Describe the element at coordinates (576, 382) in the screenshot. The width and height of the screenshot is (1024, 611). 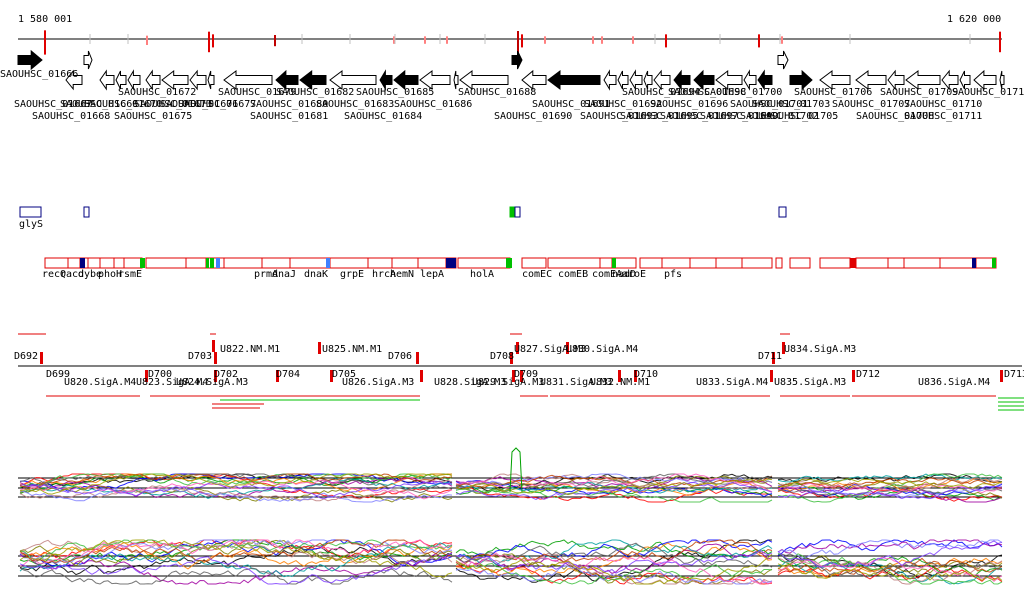
I see `reg-label-bottom-6: U831.SigA.M3` at that location.